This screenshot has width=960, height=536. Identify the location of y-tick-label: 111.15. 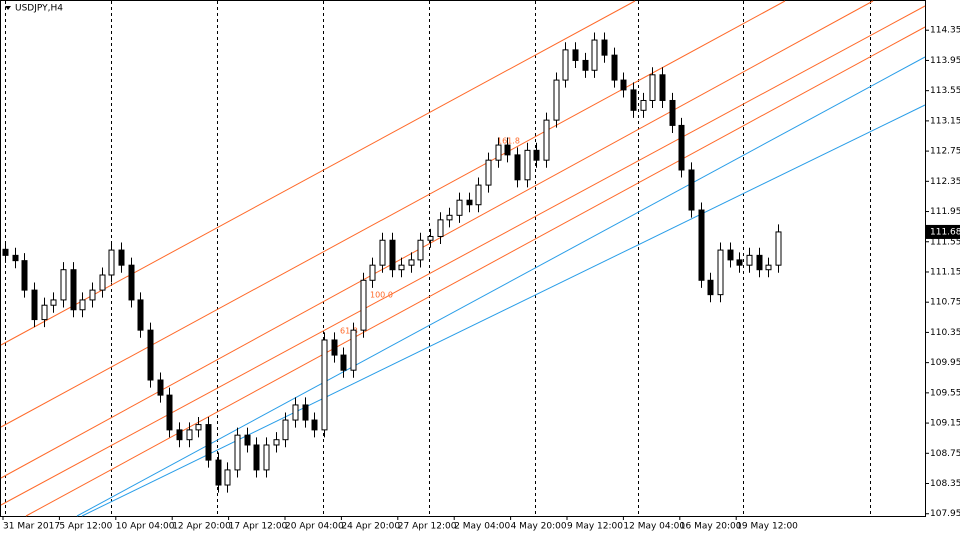
(945, 272).